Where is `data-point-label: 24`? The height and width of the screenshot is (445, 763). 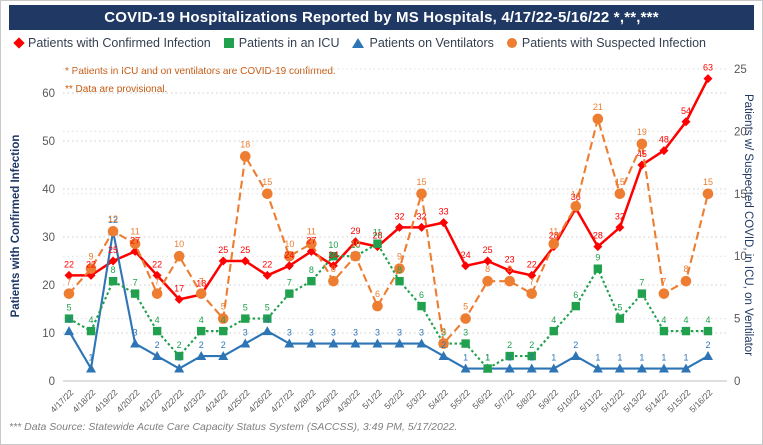 data-point-label: 24 is located at coordinates (466, 255).